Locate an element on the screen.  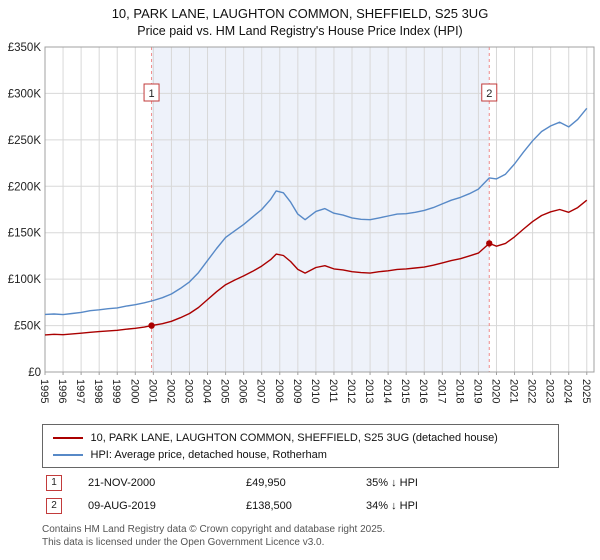
sale-2-number-badge: 2 is located at coordinates (54, 505).